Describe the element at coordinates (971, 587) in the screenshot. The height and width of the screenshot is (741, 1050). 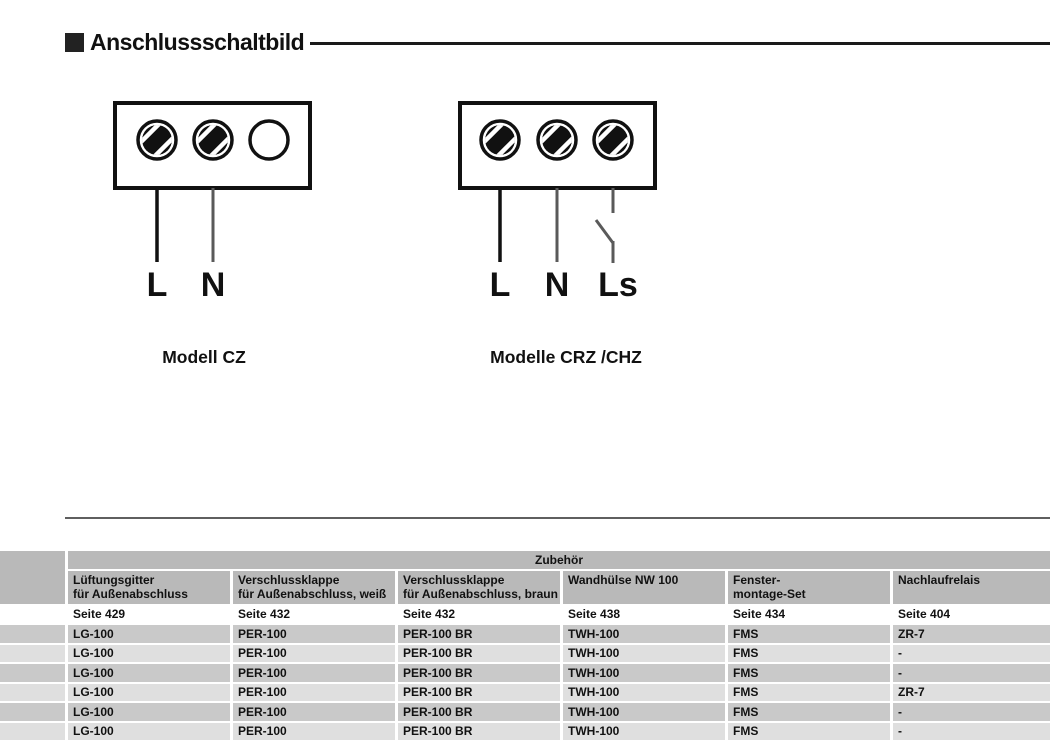
I see `column-header-nachlaufrelais: Nachlaufrelais` at that location.